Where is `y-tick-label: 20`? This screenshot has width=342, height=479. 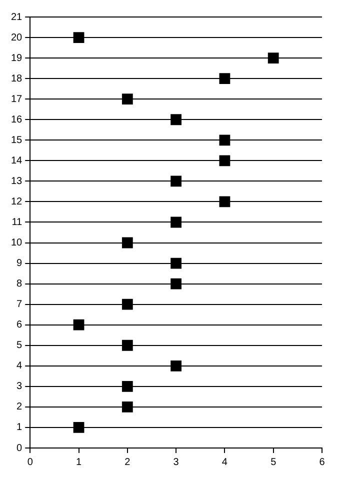
y-tick-label: 20 is located at coordinates (17, 38).